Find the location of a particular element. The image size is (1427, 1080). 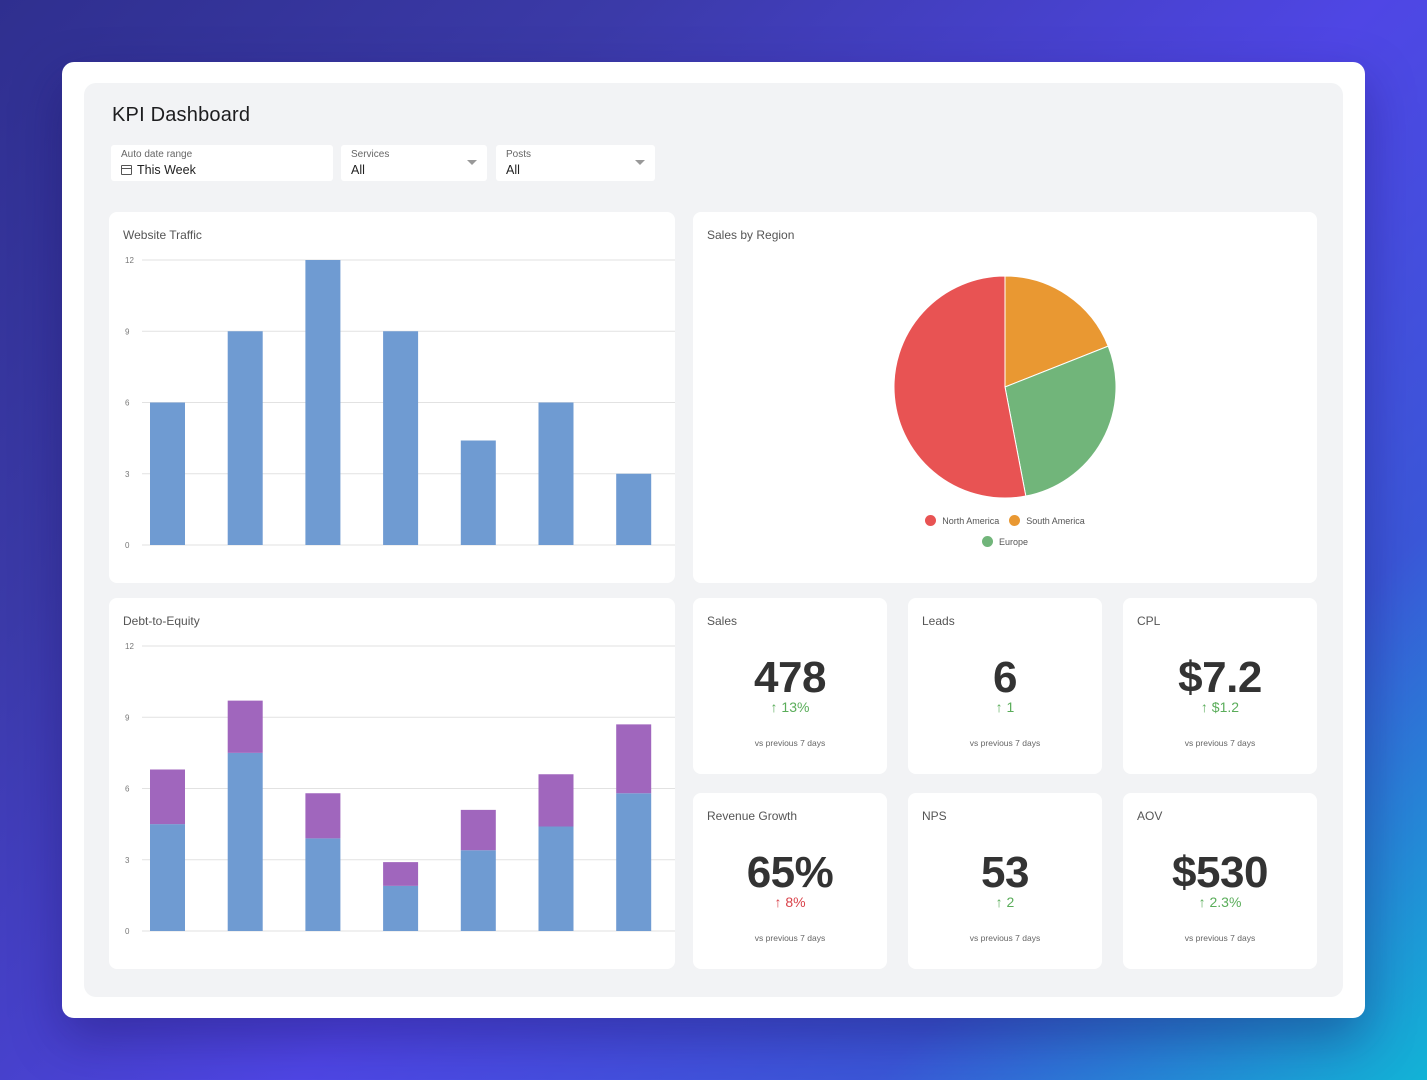

debt-to-equity-title: Debt-to-Equity is located at coordinates (161, 621).